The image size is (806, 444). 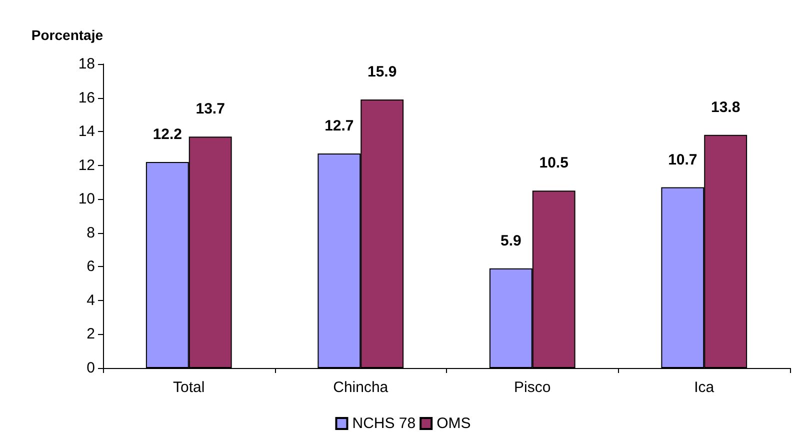 What do you see at coordinates (683, 159) in the screenshot?
I see `data-label: 10.7` at bounding box center [683, 159].